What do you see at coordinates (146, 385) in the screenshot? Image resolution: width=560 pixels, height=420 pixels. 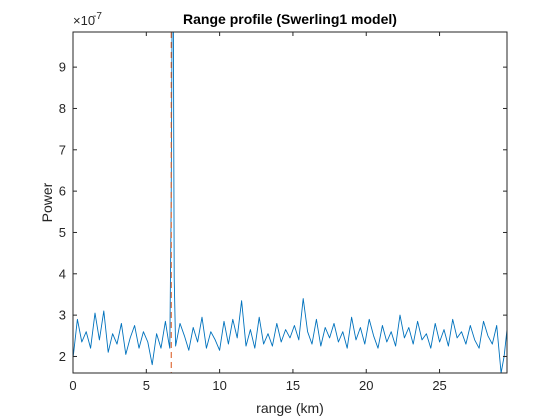 I see `x-tick-label: 5` at bounding box center [146, 385].